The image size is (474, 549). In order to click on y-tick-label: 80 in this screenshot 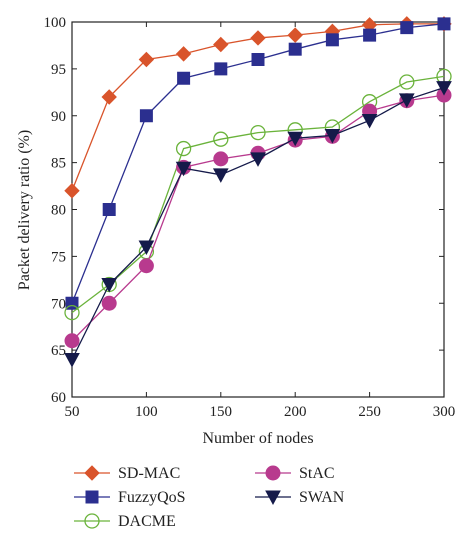, I will do `click(58, 211)`.